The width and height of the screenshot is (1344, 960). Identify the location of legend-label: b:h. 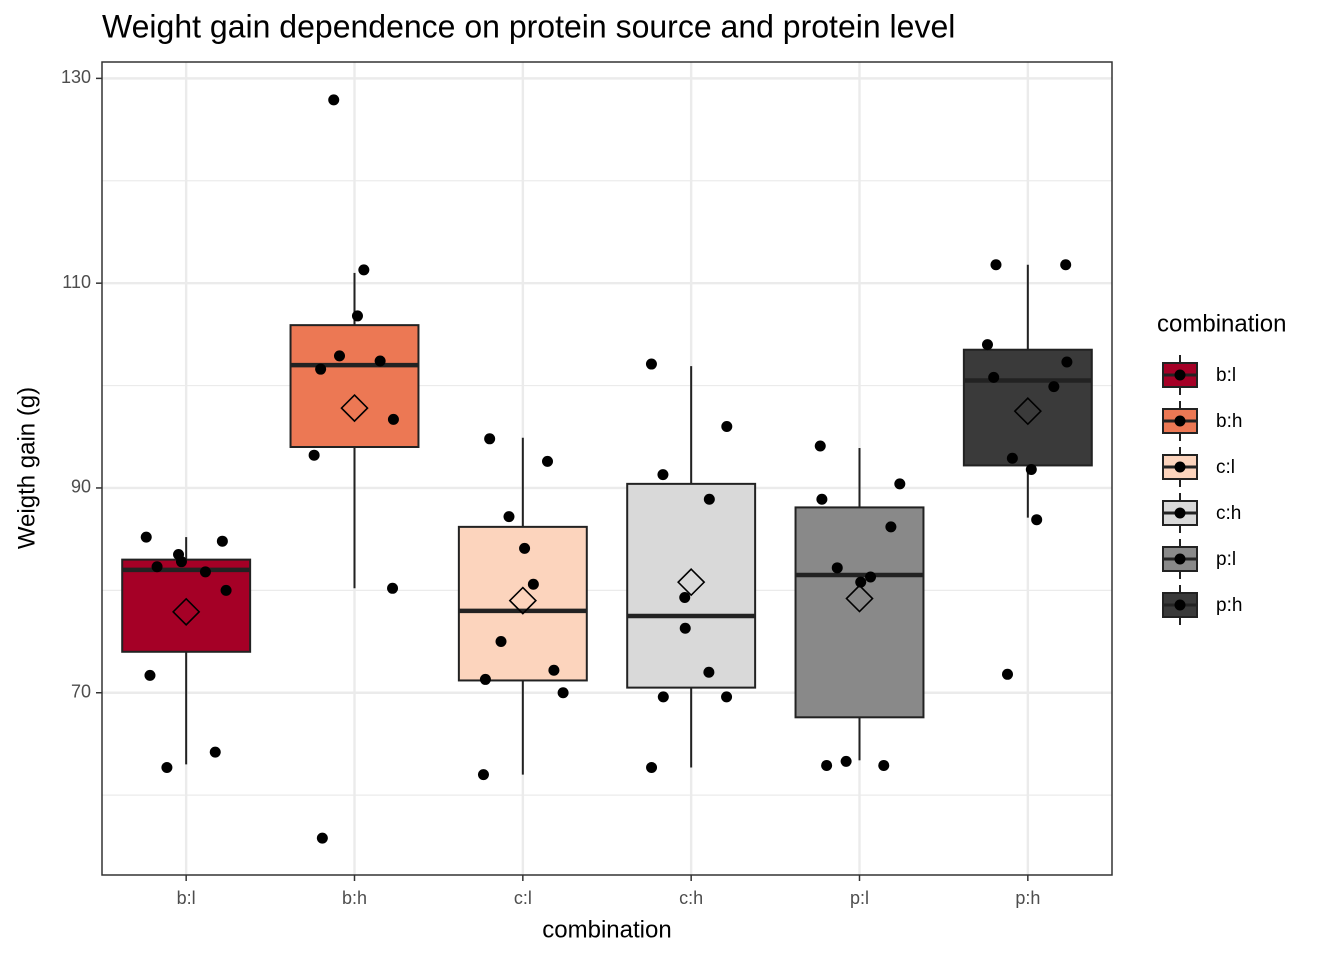
(1229, 421).